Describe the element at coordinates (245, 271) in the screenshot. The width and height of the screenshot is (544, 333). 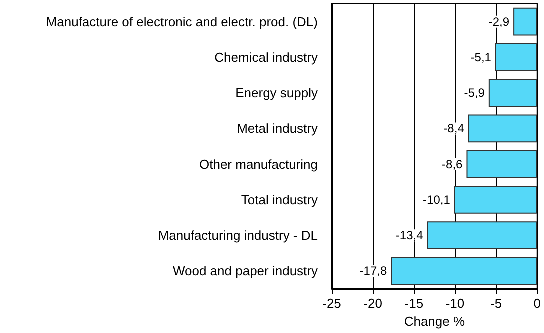
I see `y-tick-label: Wood and paper industry` at that location.